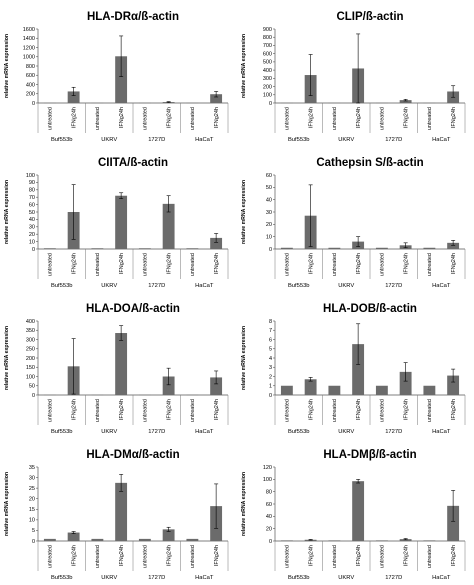 This screenshot has width=474, height=585. I want to click on y-tick-label: 500, so click(267, 63).